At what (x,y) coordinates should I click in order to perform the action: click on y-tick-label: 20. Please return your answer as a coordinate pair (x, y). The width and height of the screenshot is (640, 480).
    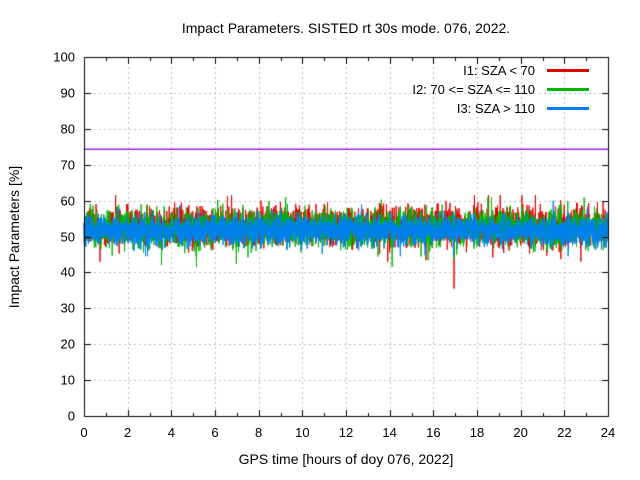
    Looking at the image, I should click on (67, 344).